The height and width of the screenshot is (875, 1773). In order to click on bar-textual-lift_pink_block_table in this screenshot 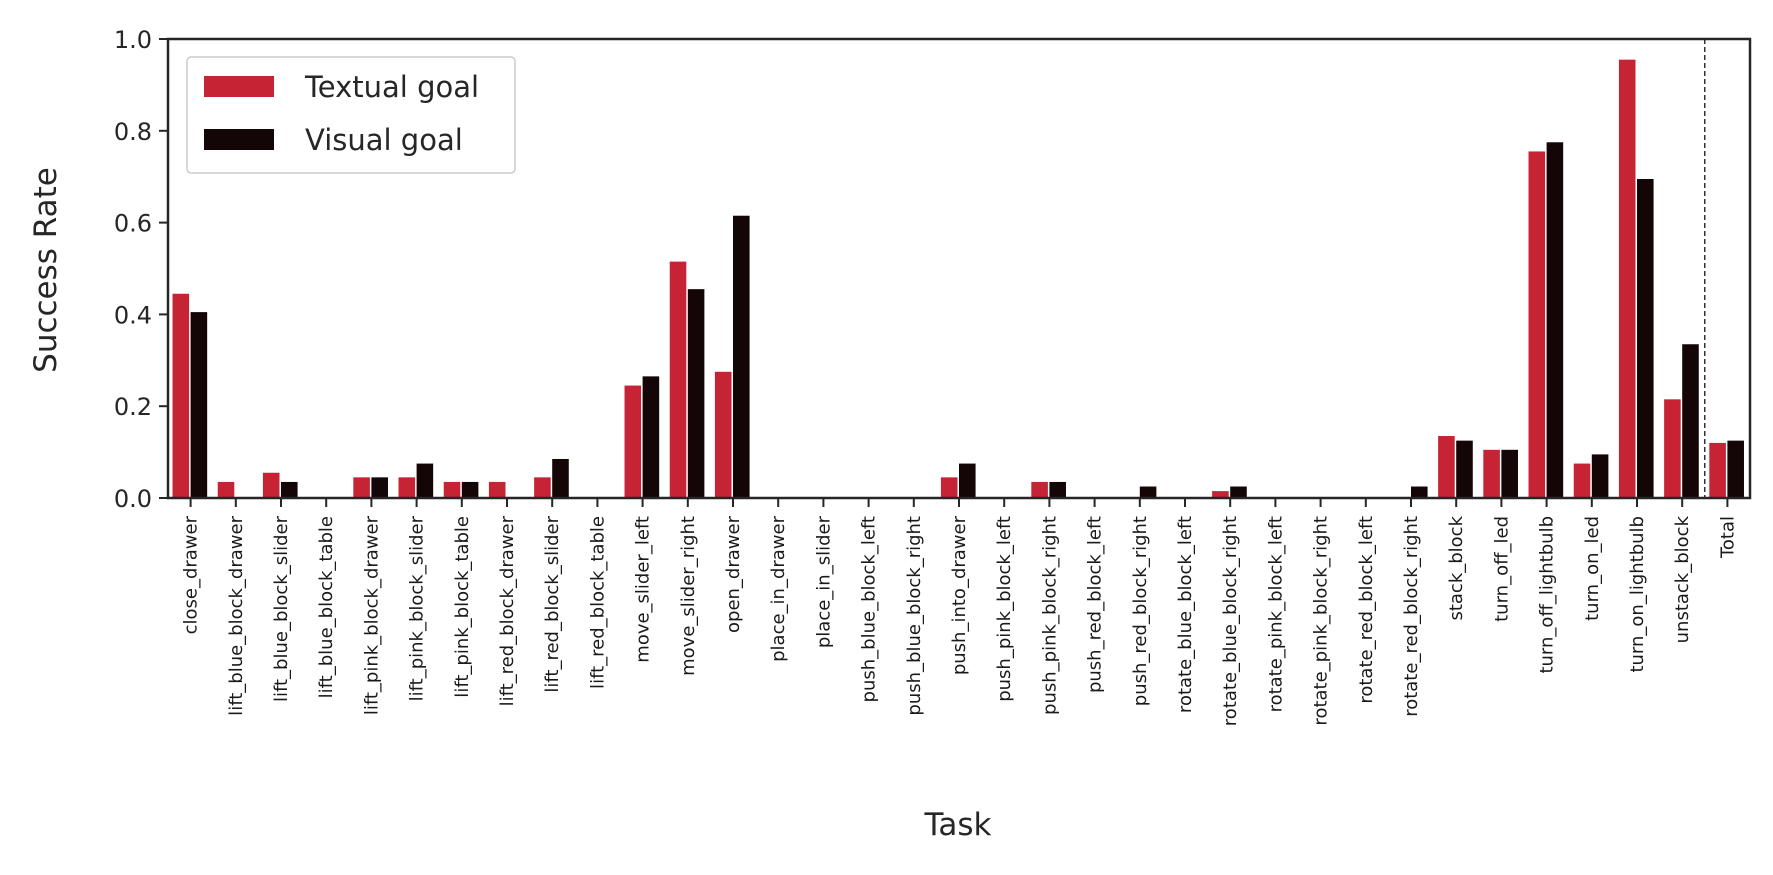, I will do `click(452, 489)`.